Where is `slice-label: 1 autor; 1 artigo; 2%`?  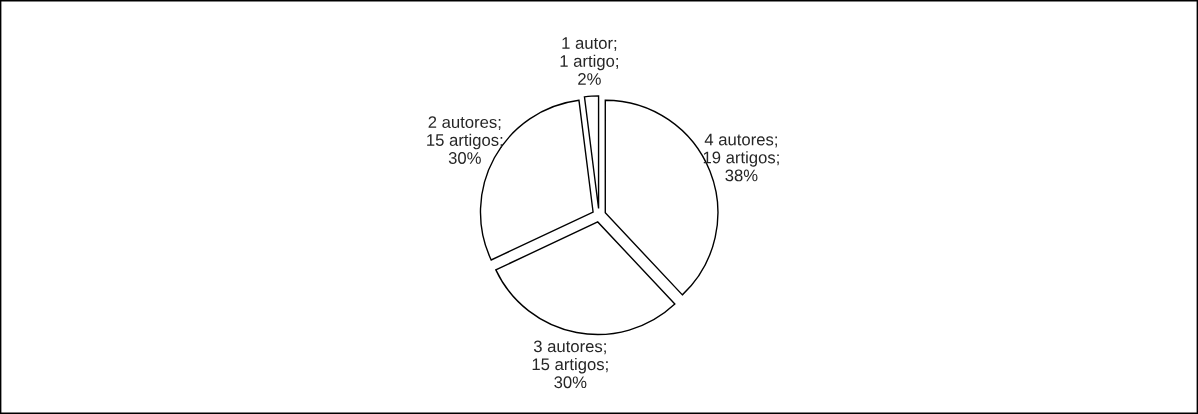
slice-label: 1 autor; 1 artigo; 2% is located at coordinates (589, 61).